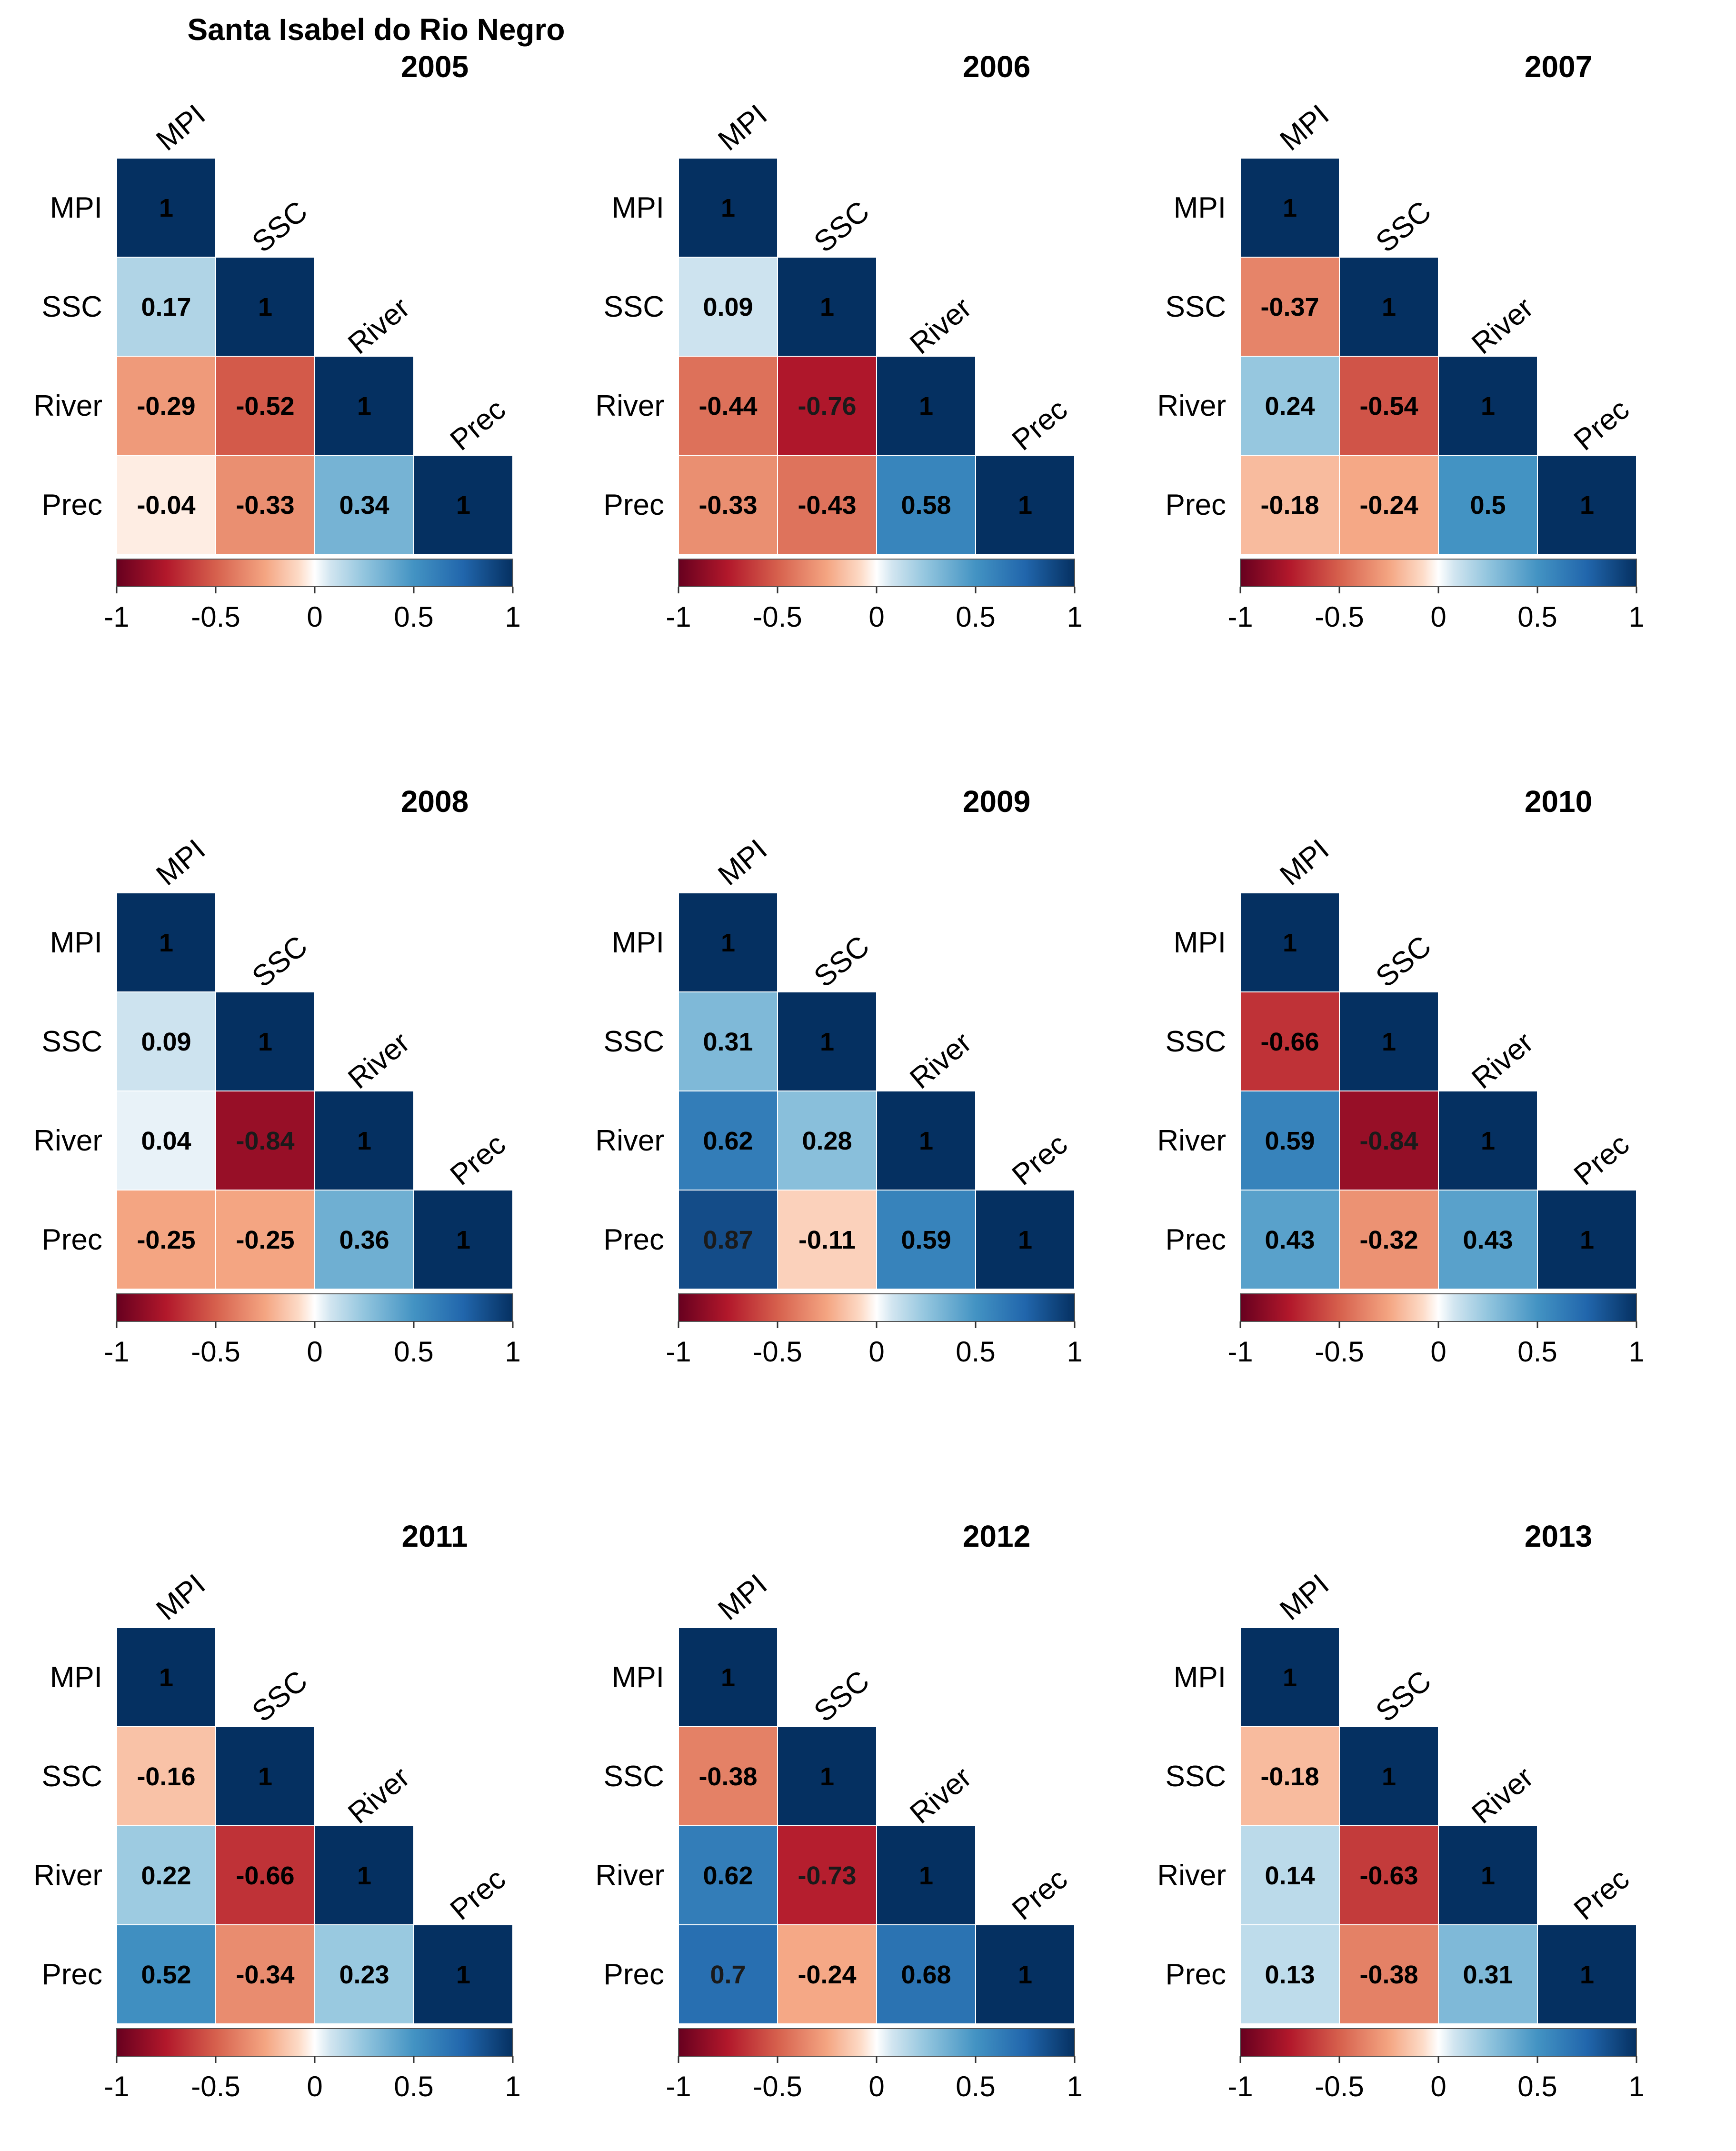 This screenshot has width=1736, height=2151. I want to click on cell-value-label: 0.14, so click(1290, 1875).